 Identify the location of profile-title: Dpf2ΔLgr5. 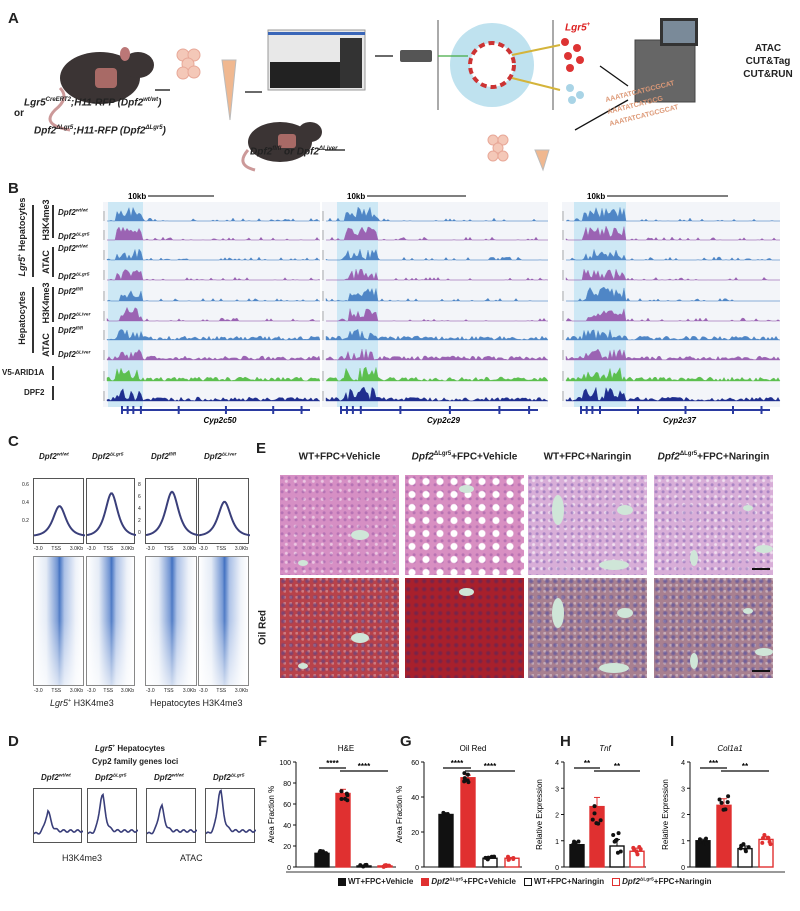
(107, 456).